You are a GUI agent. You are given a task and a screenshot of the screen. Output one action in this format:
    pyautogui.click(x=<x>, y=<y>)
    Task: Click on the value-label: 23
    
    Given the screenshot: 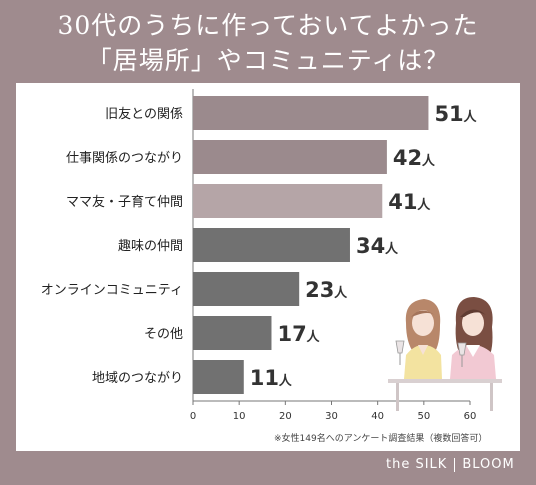 What is the action you would take?
    pyautogui.click(x=319, y=290)
    